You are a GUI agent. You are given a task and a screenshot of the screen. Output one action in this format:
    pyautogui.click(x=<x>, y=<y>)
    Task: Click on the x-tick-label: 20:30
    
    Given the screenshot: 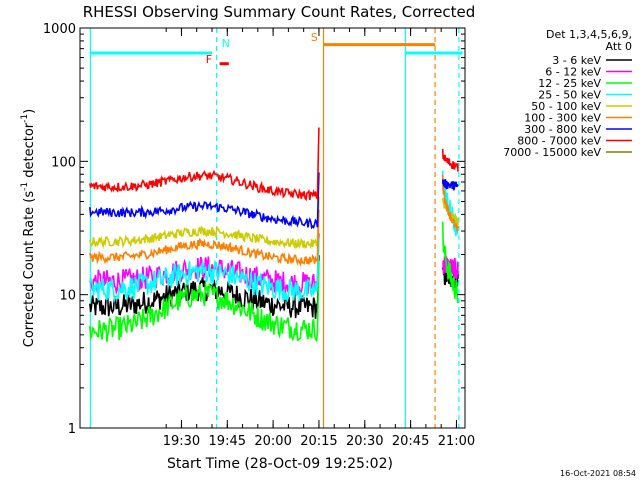 What is the action you would take?
    pyautogui.click(x=364, y=441)
    